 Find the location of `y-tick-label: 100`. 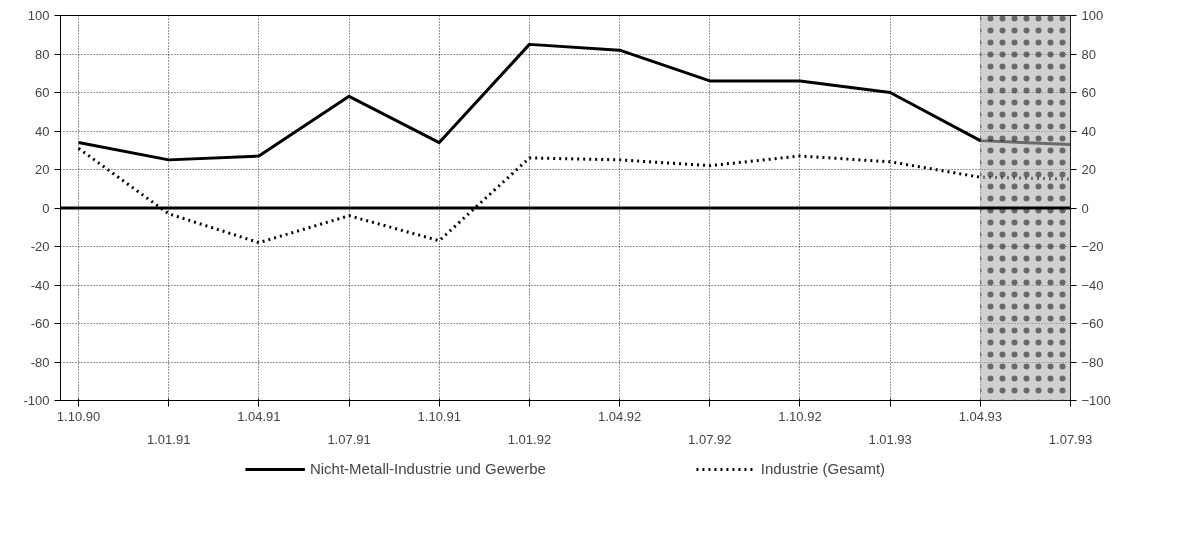

y-tick-label: 100 is located at coordinates (38, 15).